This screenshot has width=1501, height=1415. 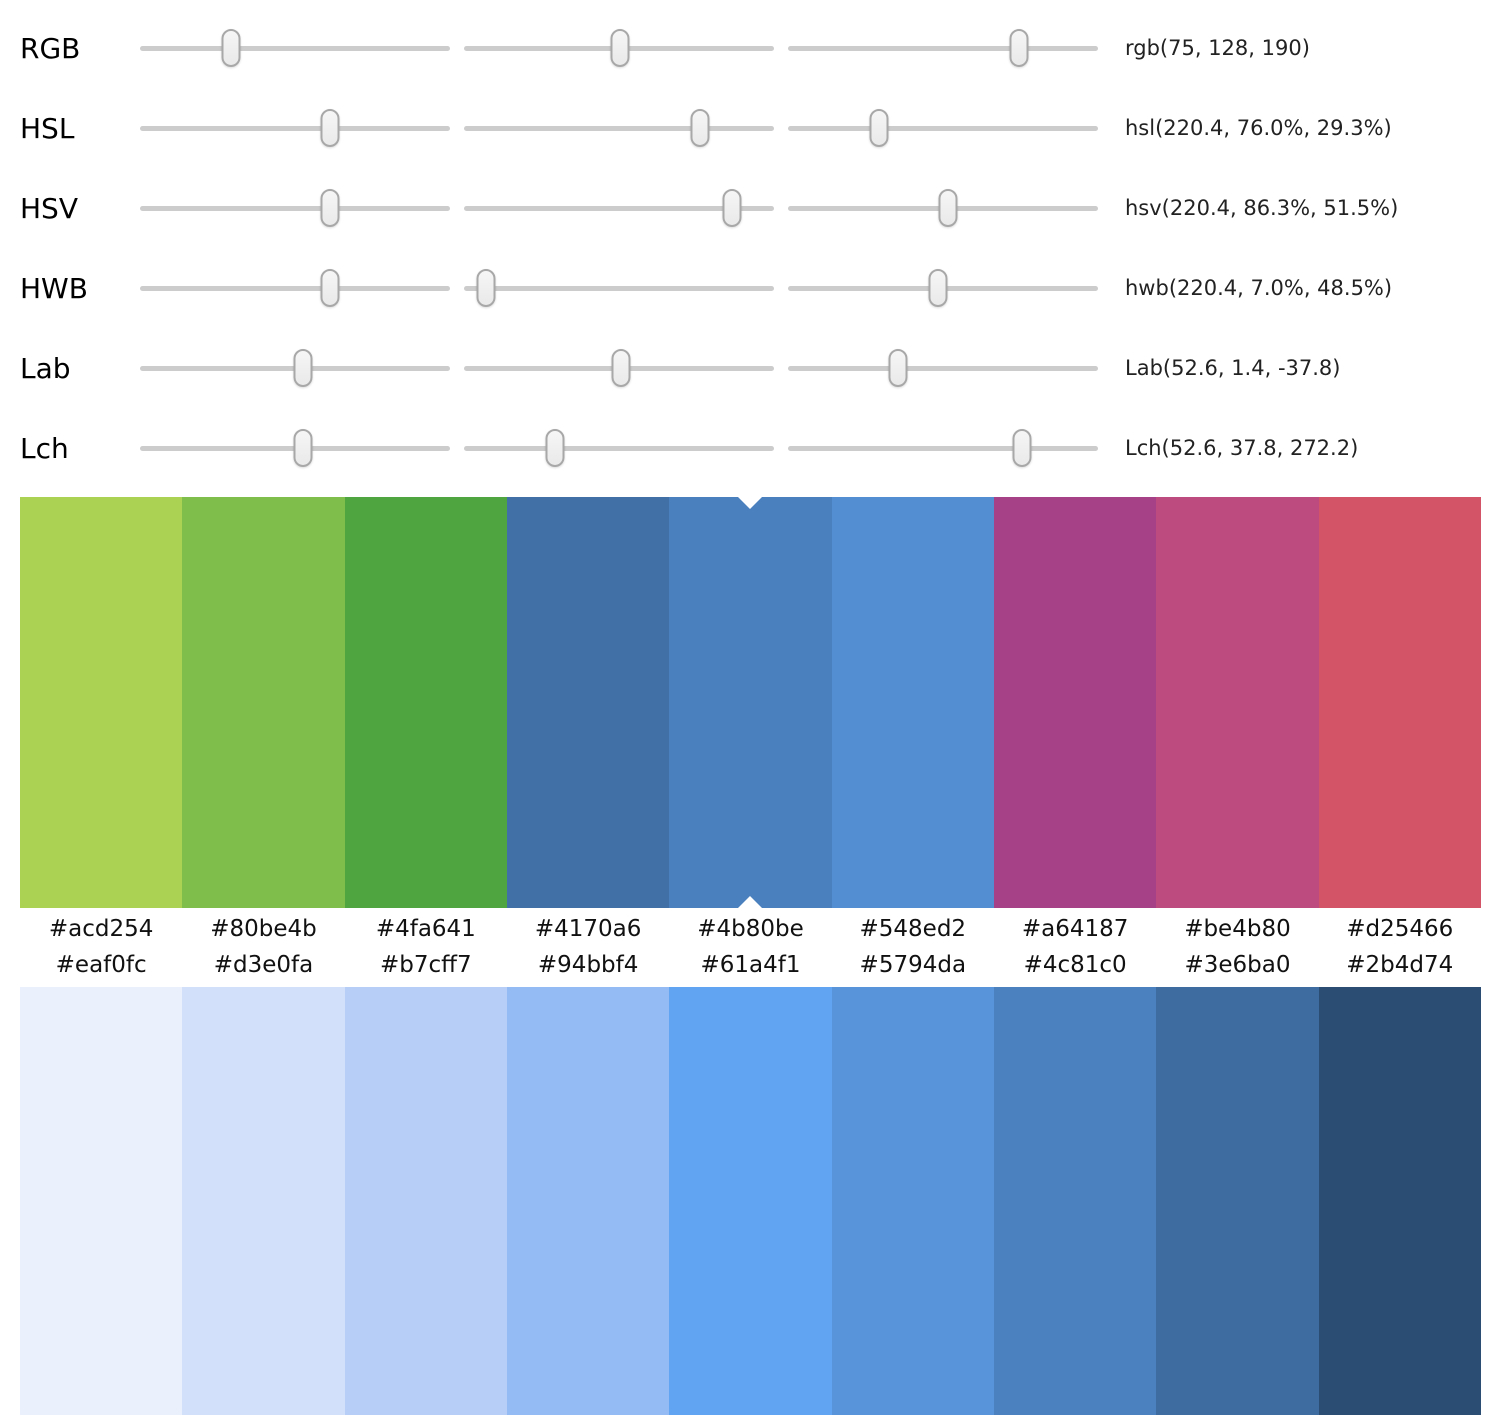 What do you see at coordinates (750, 1201) in the screenshot?
I see `shade-swatch-61a4f1` at bounding box center [750, 1201].